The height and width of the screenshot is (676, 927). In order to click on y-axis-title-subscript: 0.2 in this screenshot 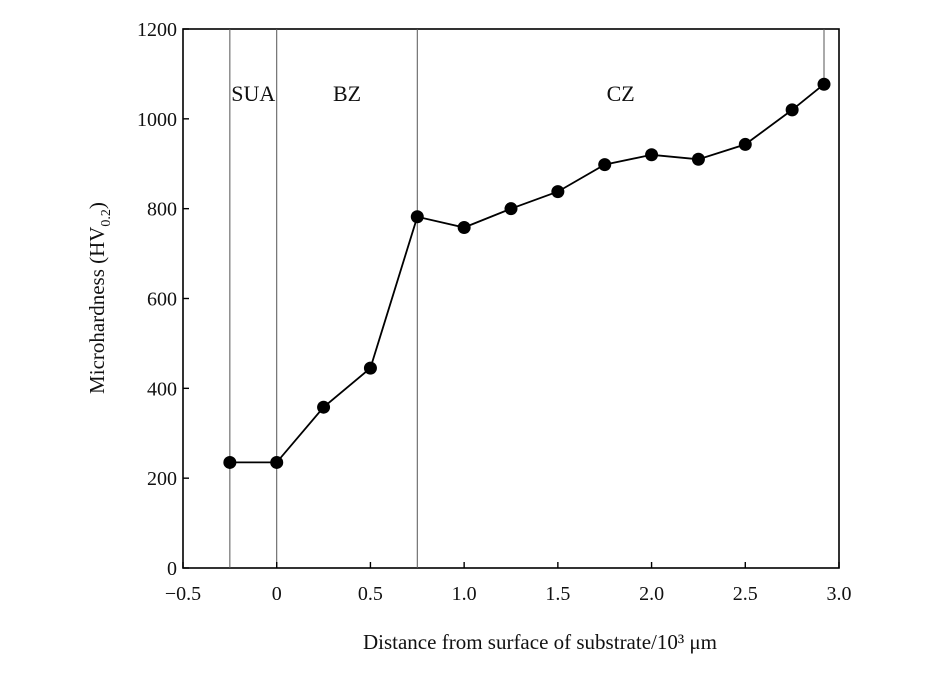, I will do `click(106, 218)`.